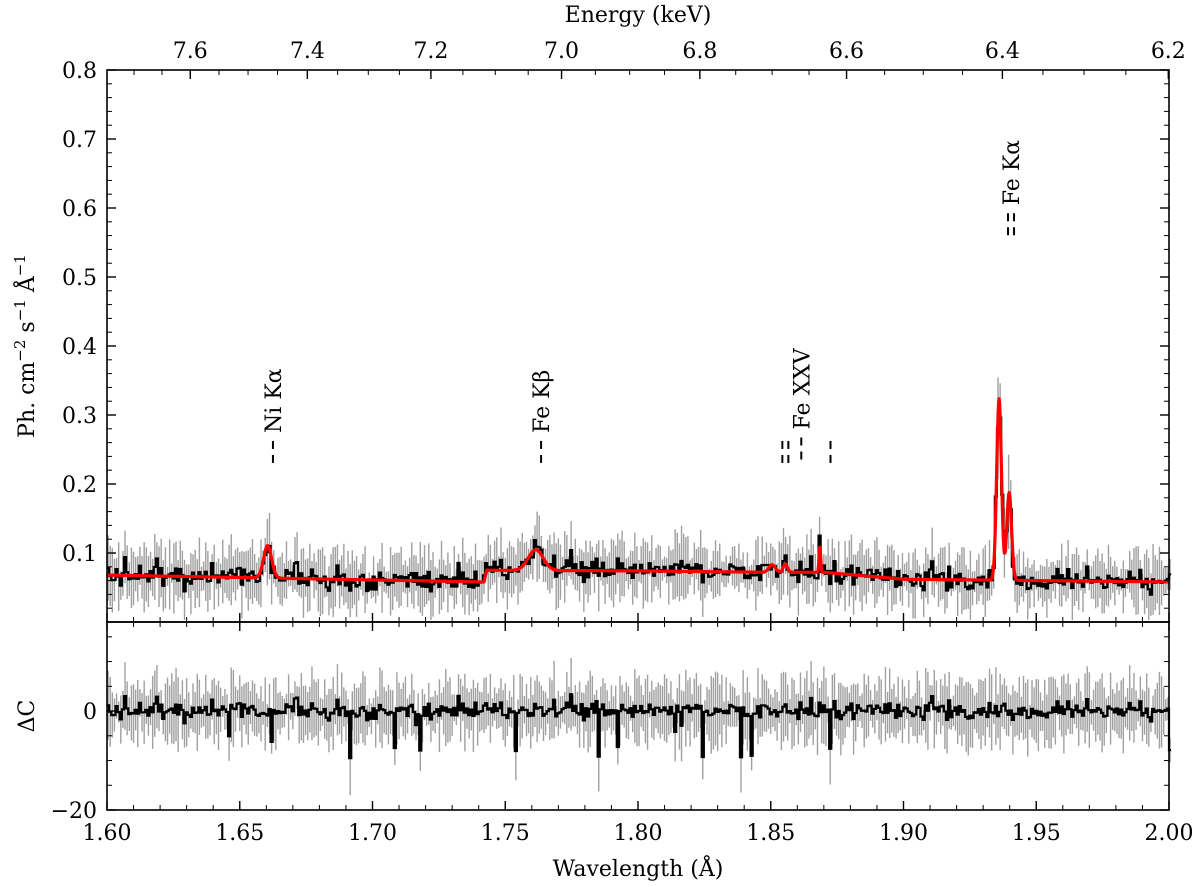  What do you see at coordinates (79, 278) in the screenshot?
I see `y-tick-label: 0.5` at bounding box center [79, 278].